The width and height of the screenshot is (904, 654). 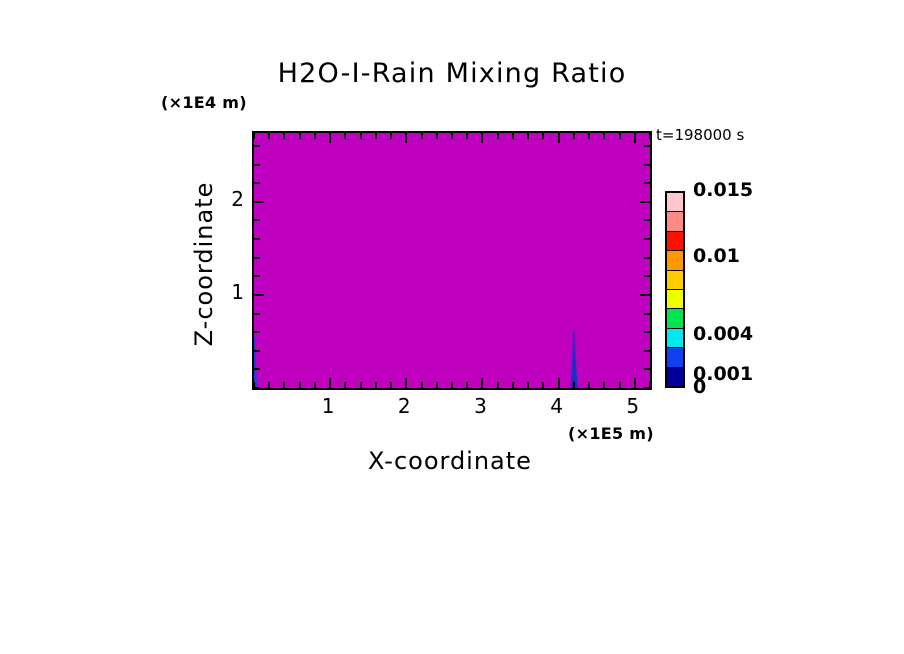 I want to click on colorbar-band-cyan, so click(x=675, y=337).